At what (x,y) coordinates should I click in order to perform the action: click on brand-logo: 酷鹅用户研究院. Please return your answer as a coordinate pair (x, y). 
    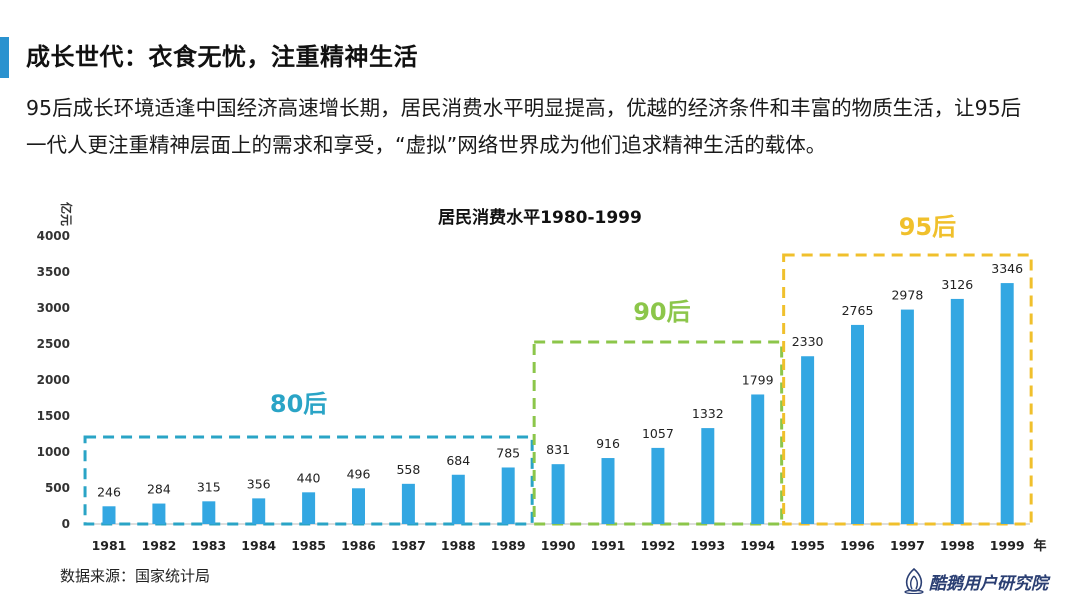
    Looking at the image, I should click on (975, 581).